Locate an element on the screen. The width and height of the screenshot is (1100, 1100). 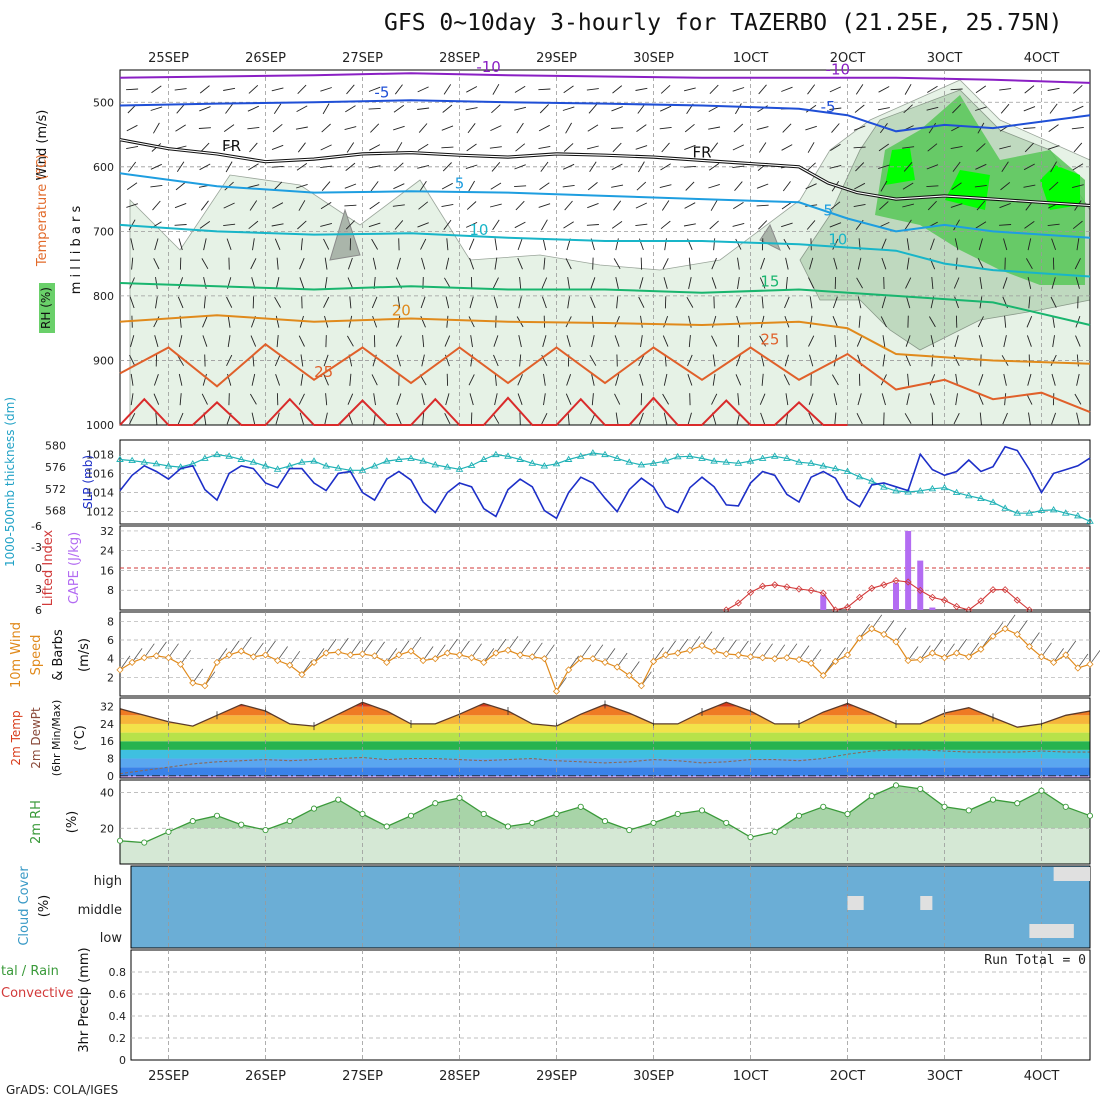
li-tick-label: 3 is located at coordinates (38, 589).